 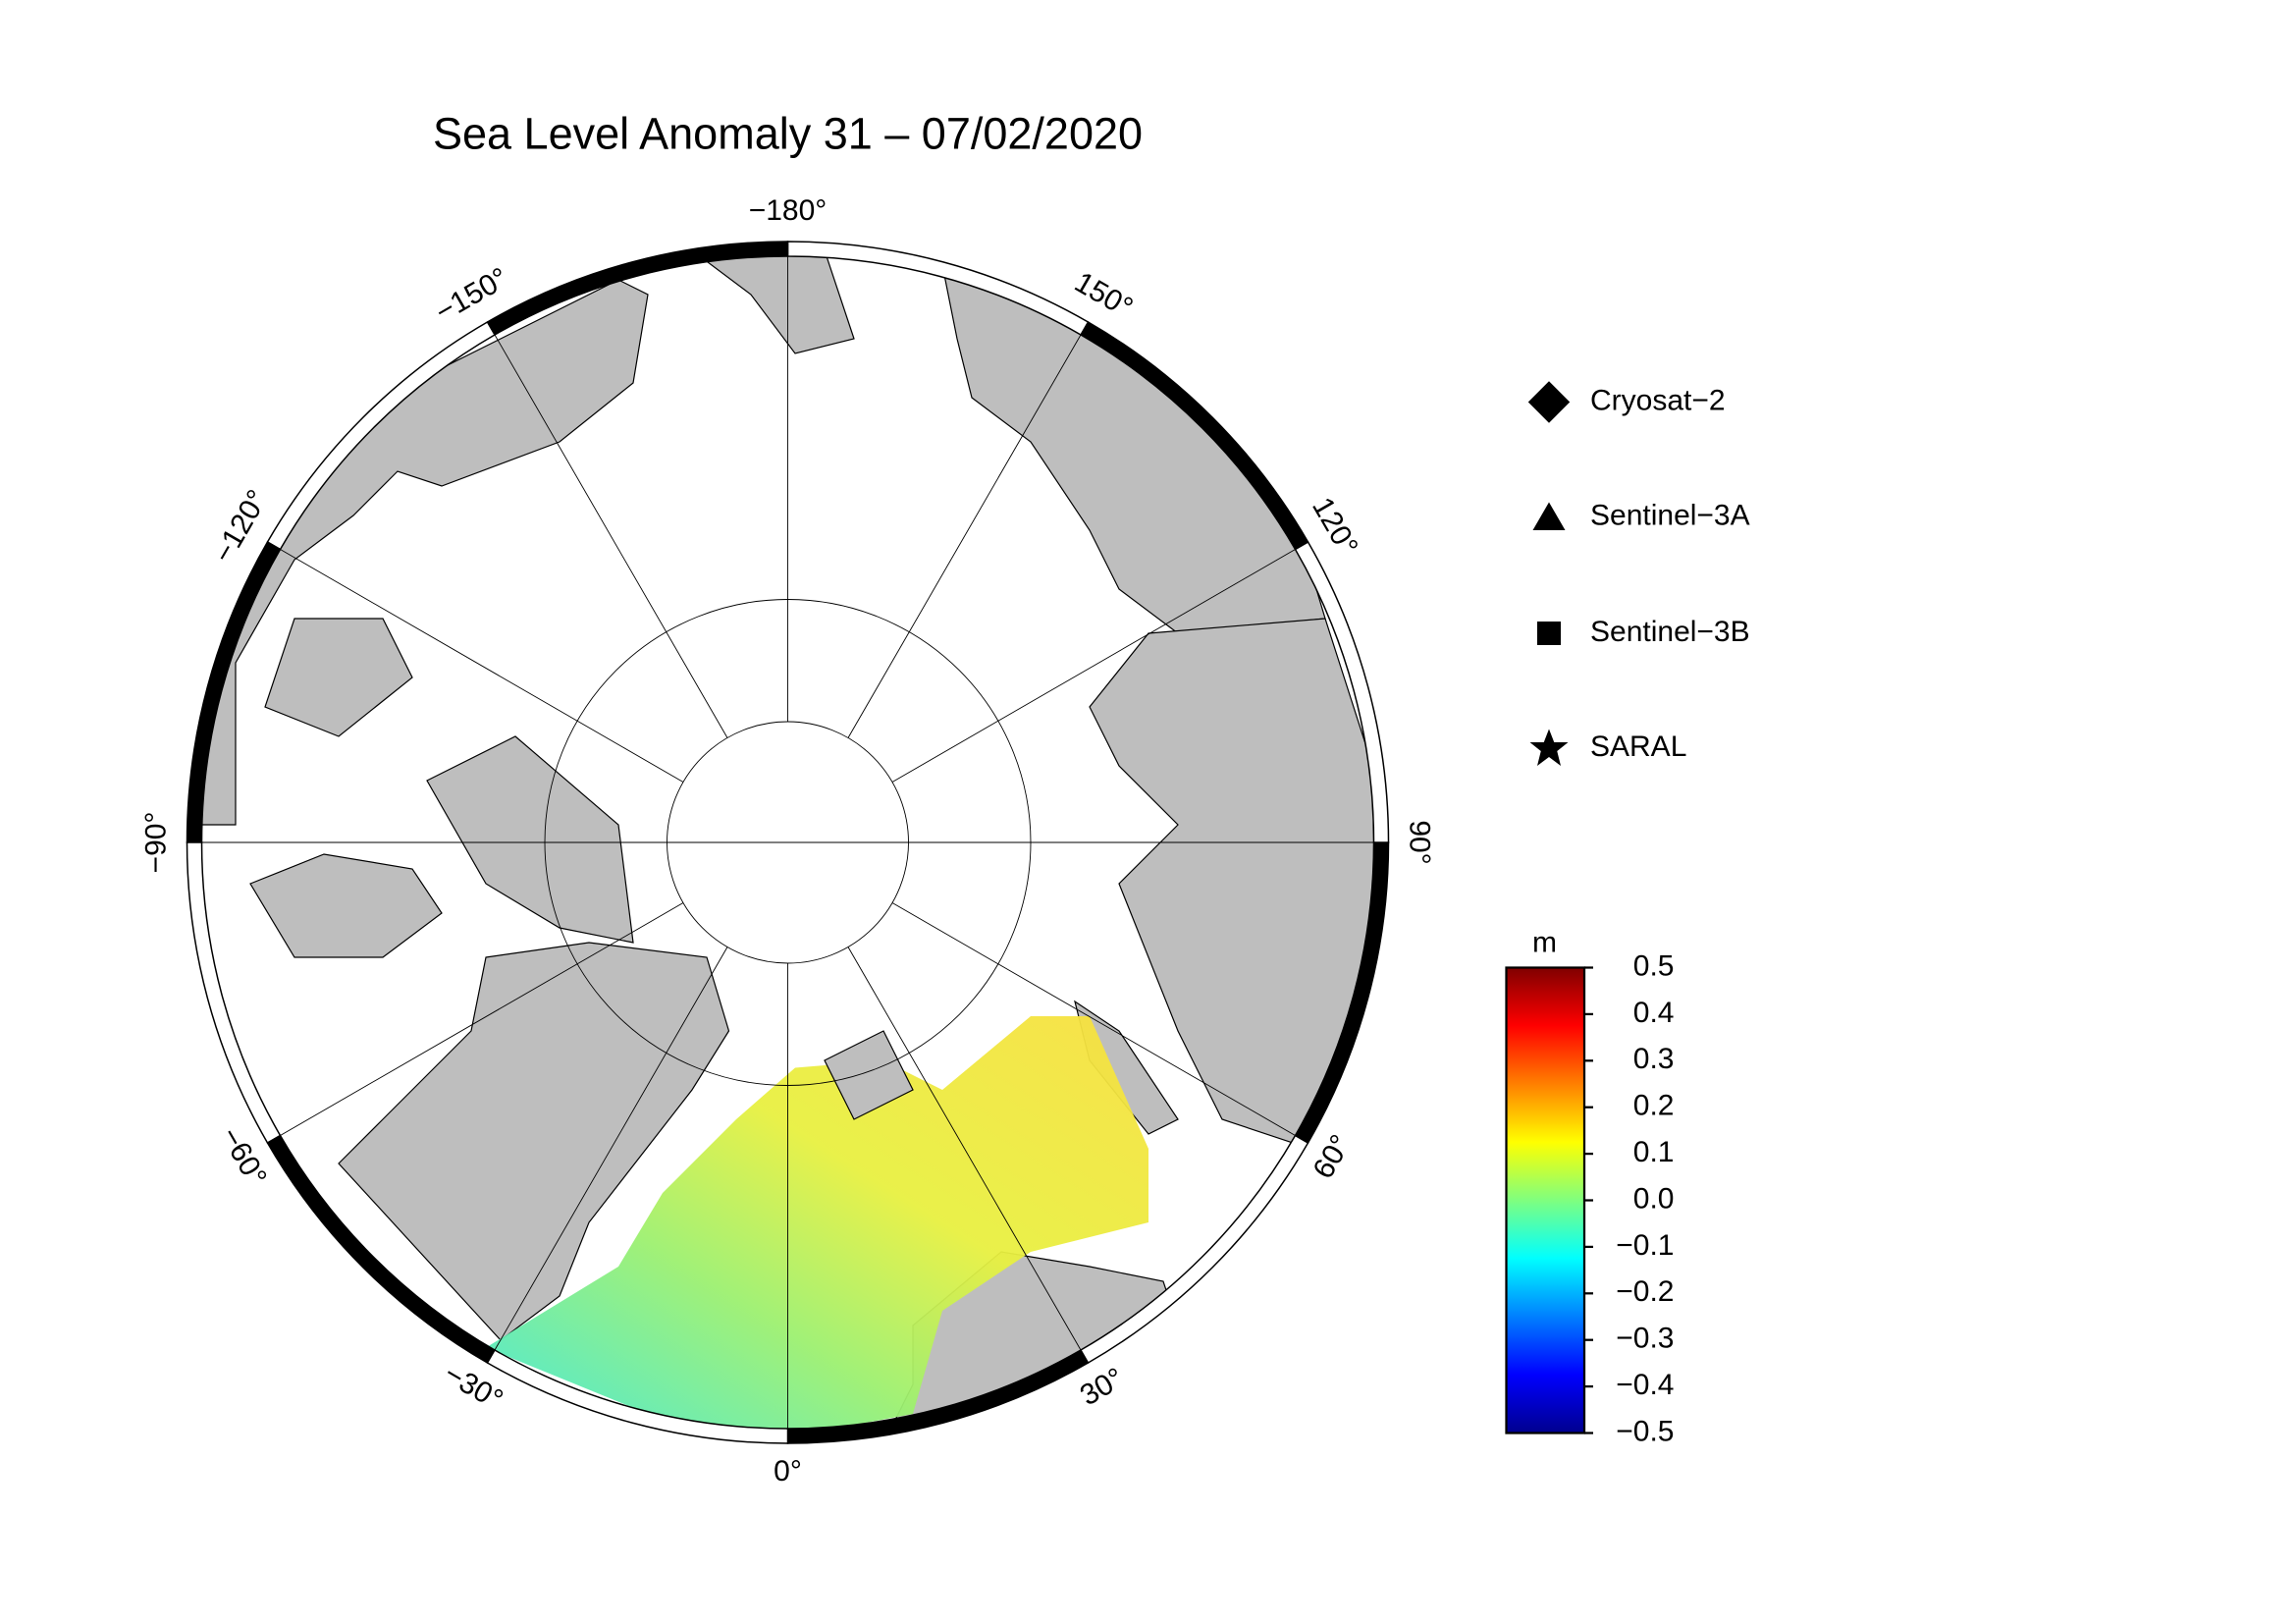 I want to click on colorbar-tick-label: 0.2, so click(x=1654, y=1106).